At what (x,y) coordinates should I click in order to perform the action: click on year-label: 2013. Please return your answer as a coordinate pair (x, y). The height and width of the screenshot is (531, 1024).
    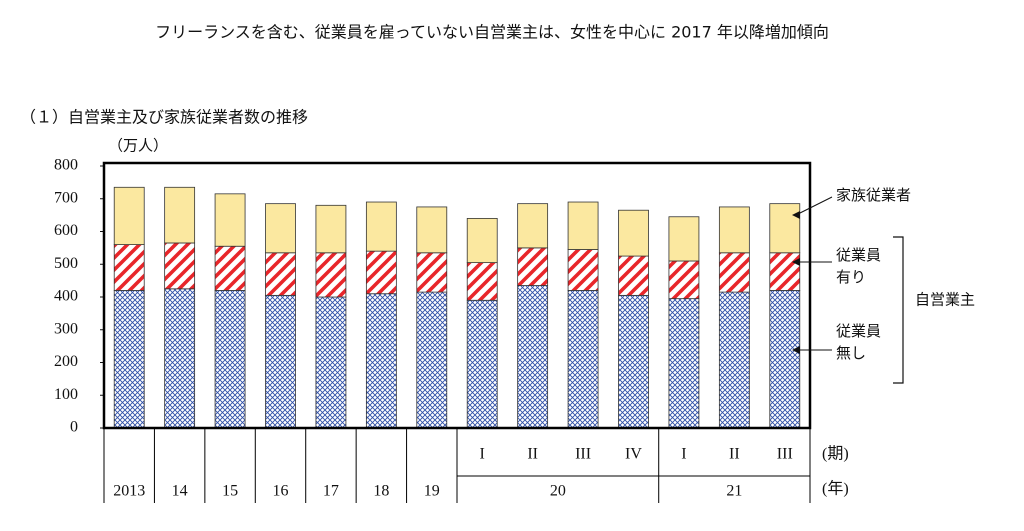
    Looking at the image, I should click on (129, 491).